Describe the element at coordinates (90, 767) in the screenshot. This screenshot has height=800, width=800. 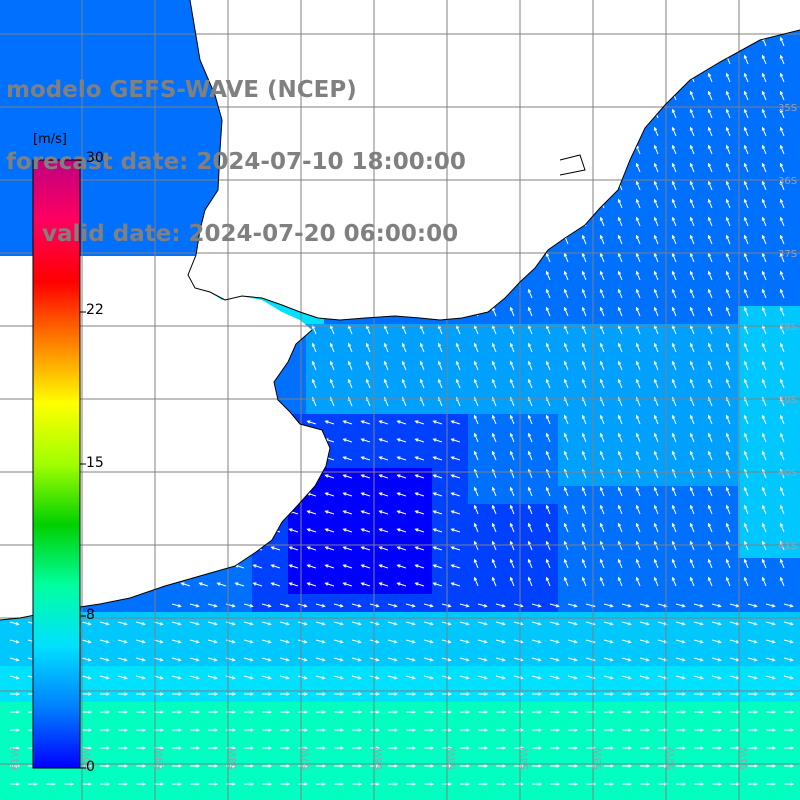
I see `colorbar-tick-0: 0` at that location.